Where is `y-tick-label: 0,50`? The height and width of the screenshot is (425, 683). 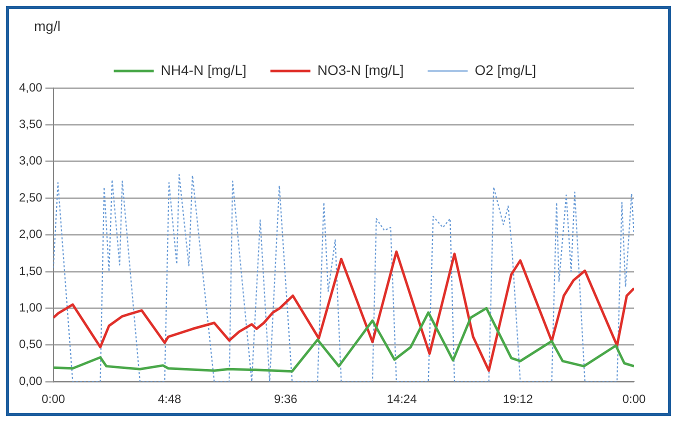 y-tick-label: 0,50 is located at coordinates (30, 344).